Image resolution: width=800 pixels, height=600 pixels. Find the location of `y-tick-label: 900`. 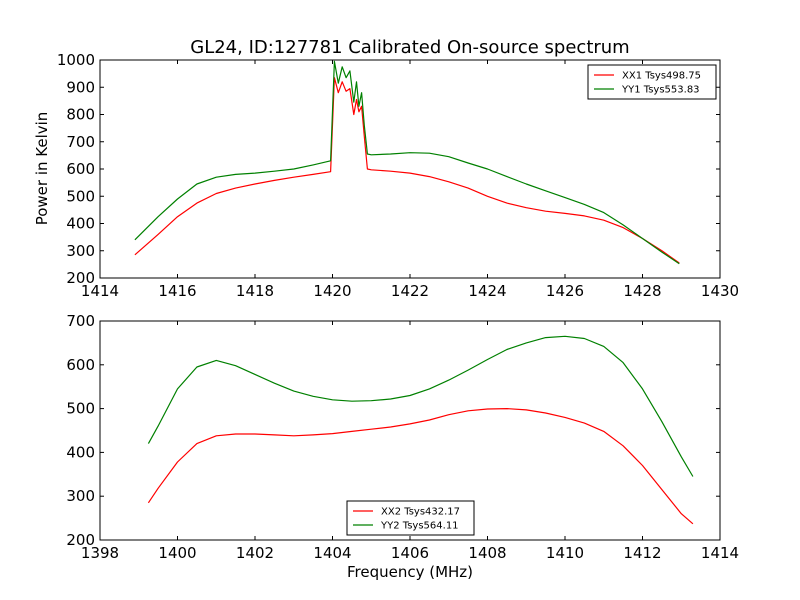

y-tick-label: 900 is located at coordinates (80, 87).